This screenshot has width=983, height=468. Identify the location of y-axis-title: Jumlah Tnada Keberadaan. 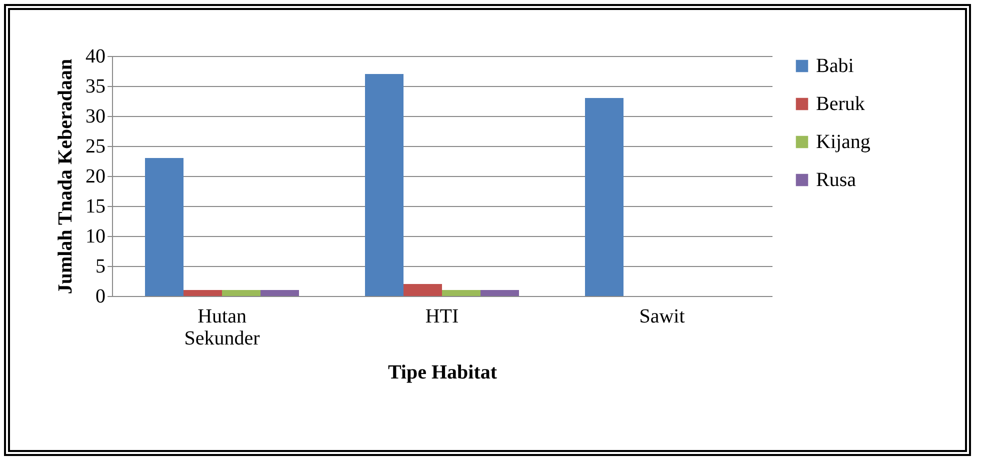
(65, 176).